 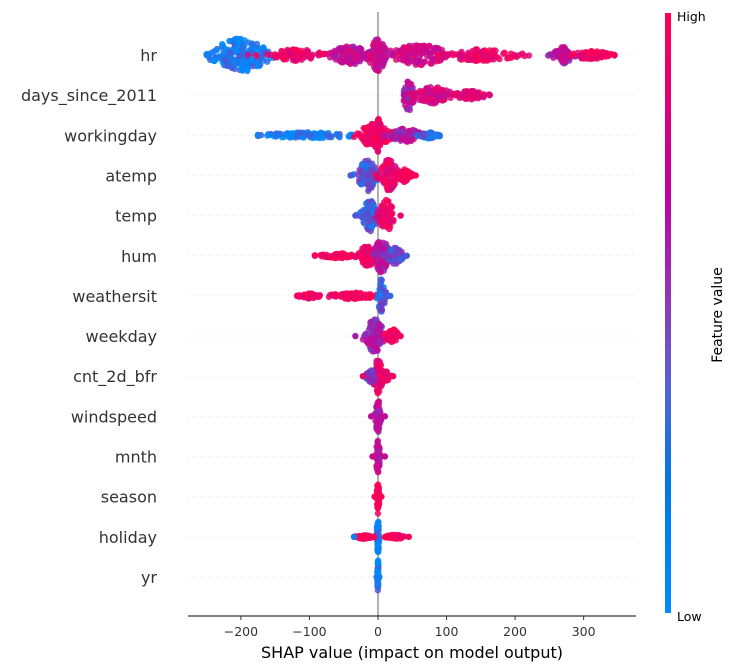 I want to click on feature-points-workingday, so click(x=348, y=135).